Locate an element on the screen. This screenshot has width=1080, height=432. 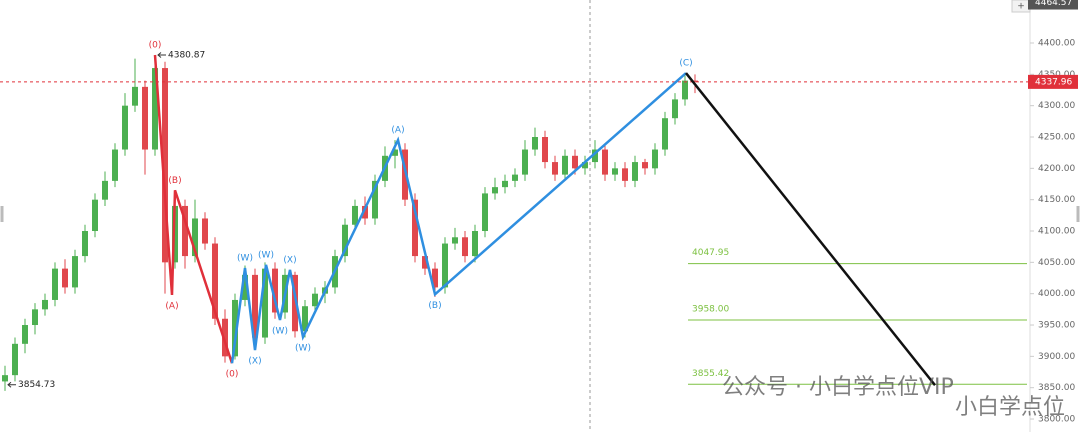
y-tick-label: 3900.00 is located at coordinates (1056, 357).